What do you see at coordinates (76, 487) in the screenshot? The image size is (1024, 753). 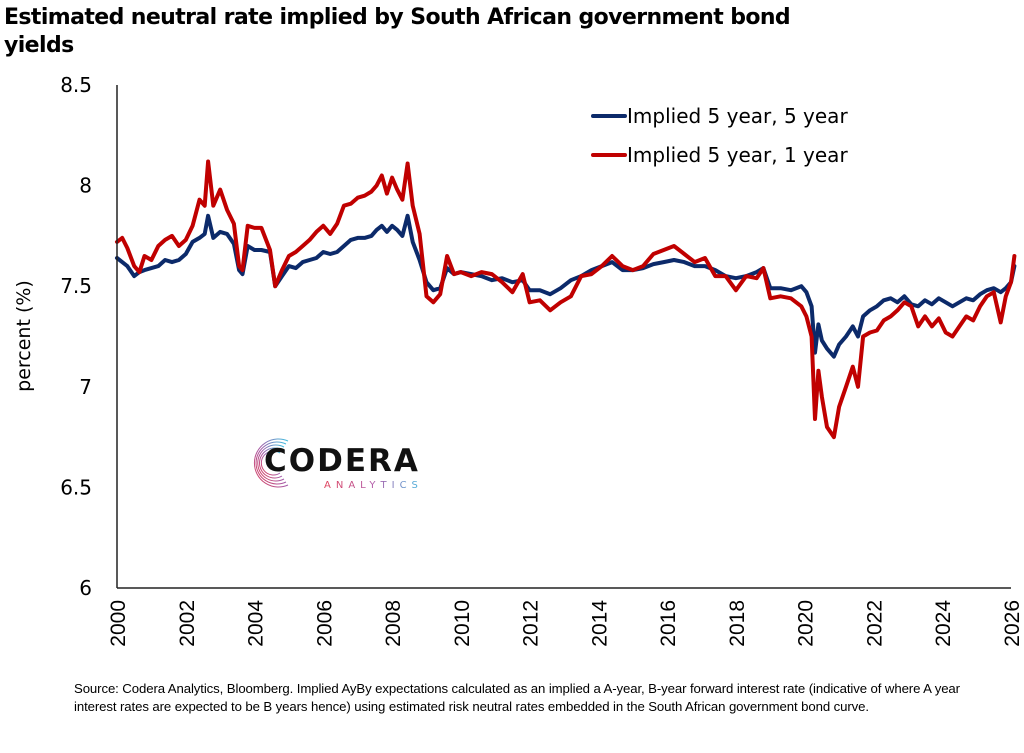 I see `y-tick-label: 6.5` at bounding box center [76, 487].